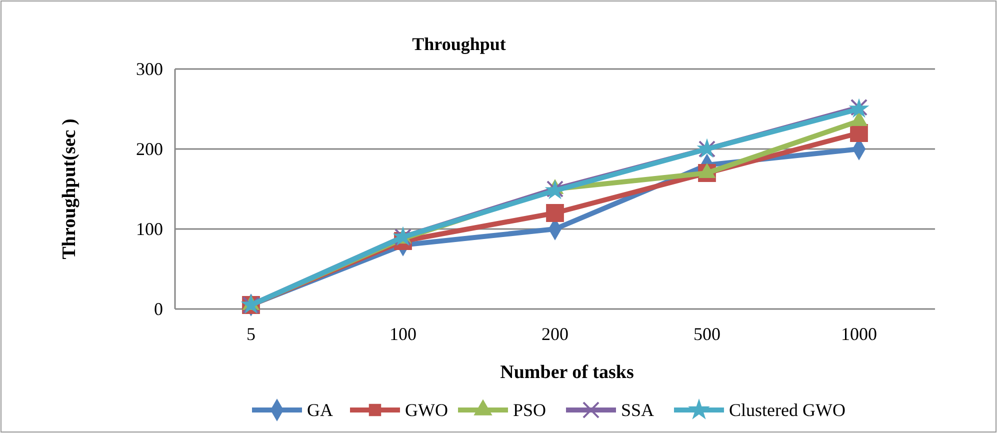  I want to click on legend-label: SSA, so click(637, 410).